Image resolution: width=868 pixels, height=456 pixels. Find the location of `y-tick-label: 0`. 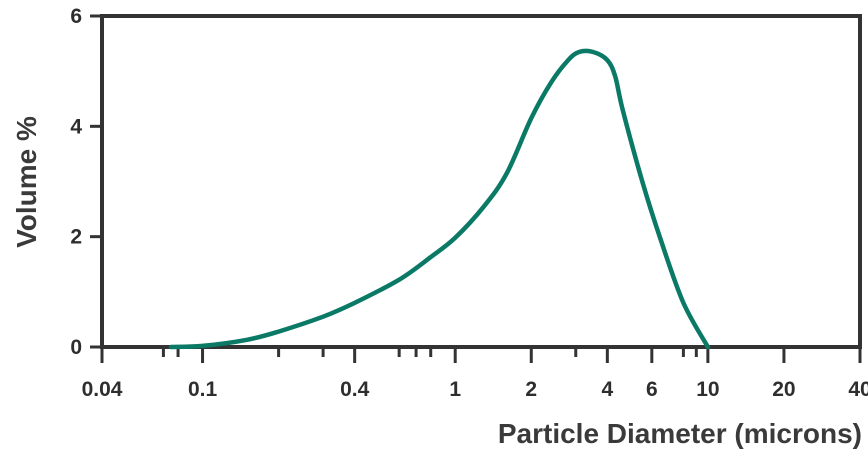

y-tick-label: 0 is located at coordinates (76, 347).